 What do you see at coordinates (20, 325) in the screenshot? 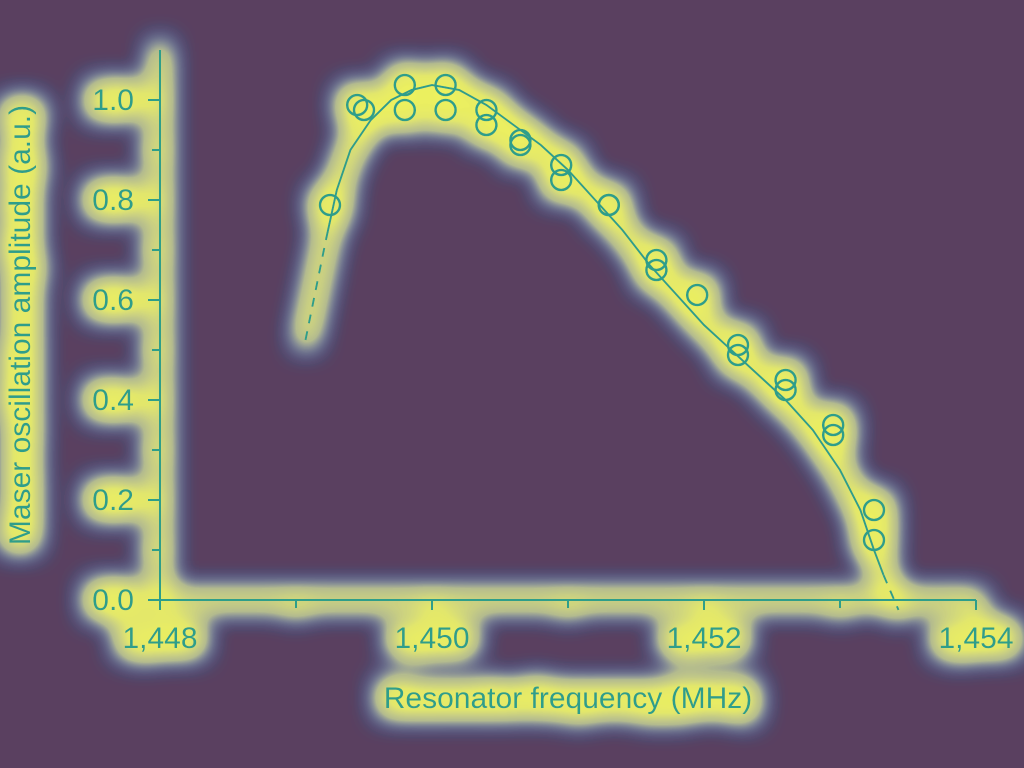
I see `y-axis-label: Maser oscillation amplitude (a.u.)` at bounding box center [20, 325].